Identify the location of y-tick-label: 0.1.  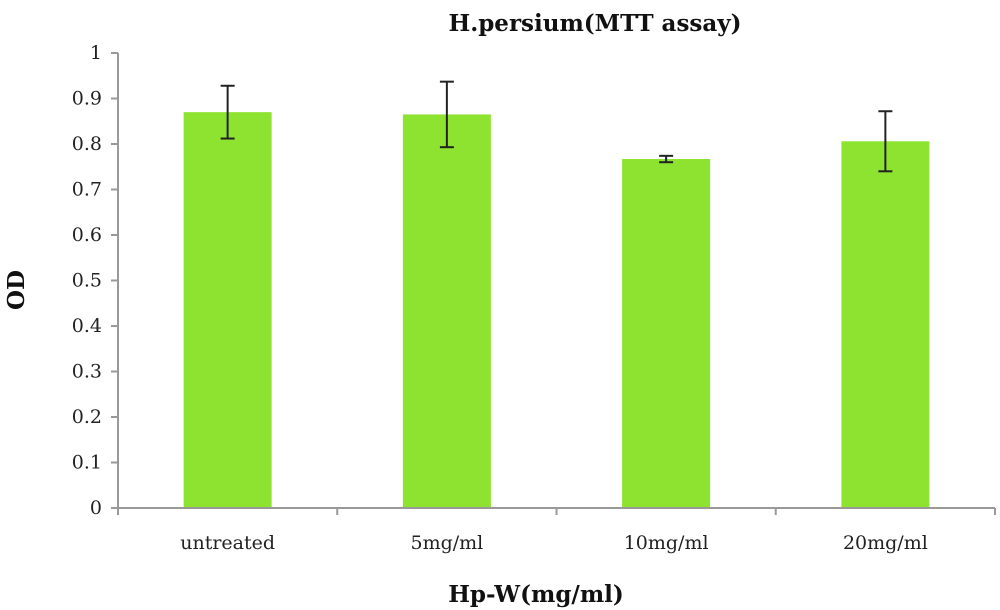
(87, 463).